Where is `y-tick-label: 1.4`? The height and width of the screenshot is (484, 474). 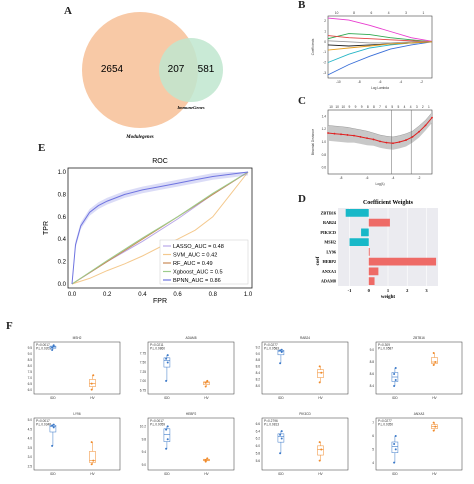 y-tick-label: 1.4 is located at coordinates (324, 116).